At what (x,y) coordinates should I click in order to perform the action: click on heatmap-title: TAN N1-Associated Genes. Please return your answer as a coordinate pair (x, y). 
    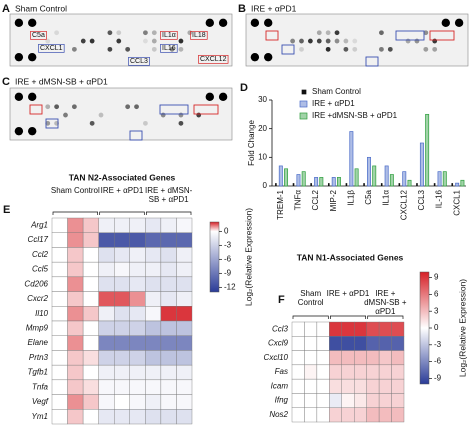
    Looking at the image, I should click on (350, 257).